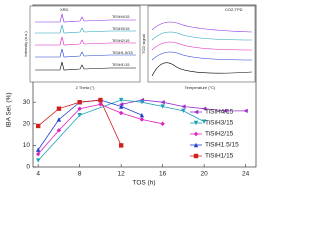 The width and height of the screenshot is (320, 240). I want to click on legend-label: TiSiH4/15, so click(219, 112).